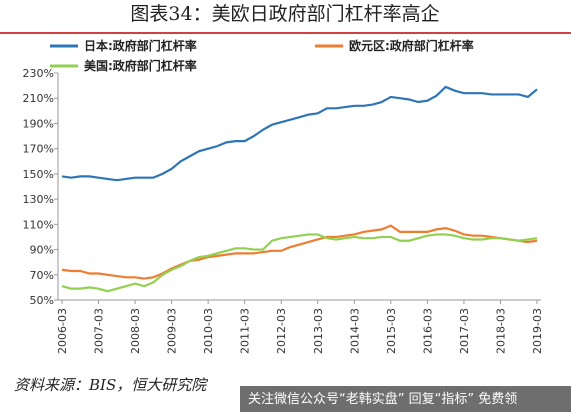  Describe the element at coordinates (38, 199) in the screenshot. I see `y-tick-label: 130%` at that location.